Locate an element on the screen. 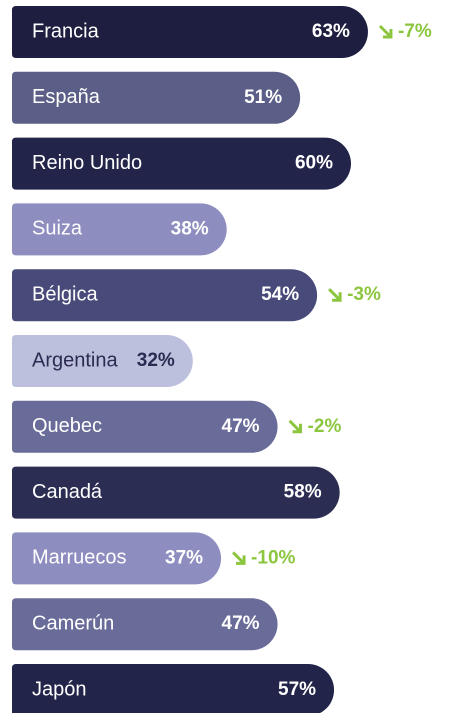 The image size is (464, 713). change-label: -2% is located at coordinates (325, 426).